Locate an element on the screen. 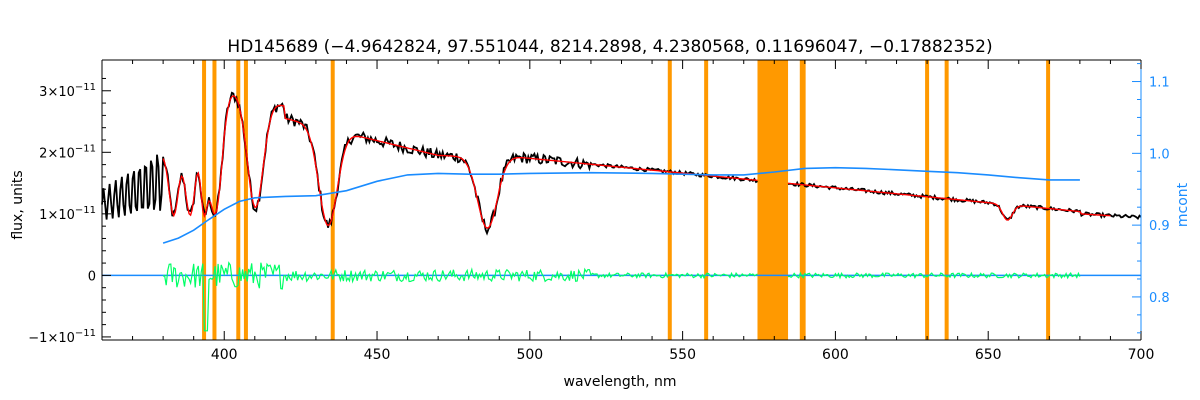 The image size is (1200, 400). mcont-line is located at coordinates (621, 205).